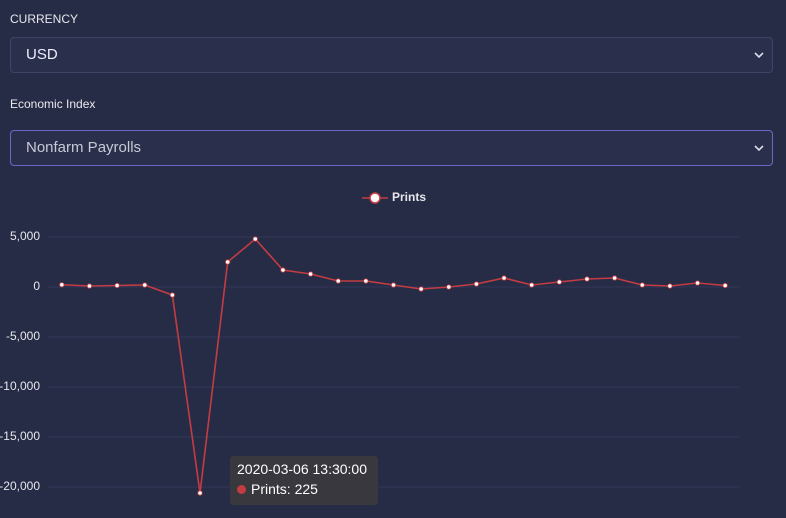  I want to click on y-tick-label: -10,000, so click(20, 386).